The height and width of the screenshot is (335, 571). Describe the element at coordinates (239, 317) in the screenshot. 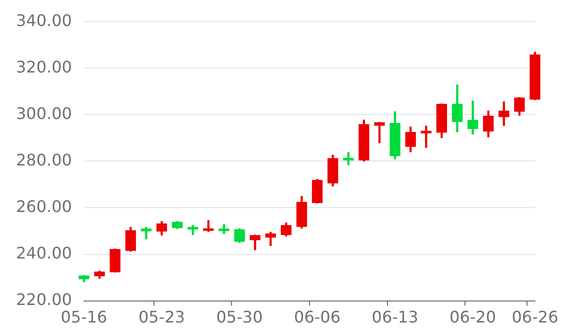

I see `x-tick-label: 05-30` at that location.